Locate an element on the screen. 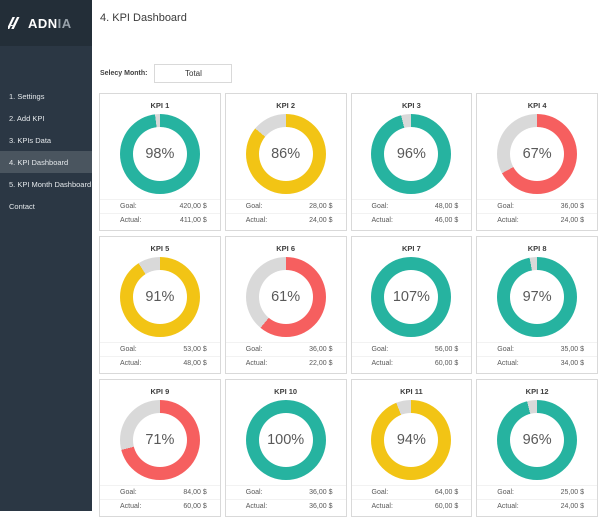 This screenshot has height=517, width=600. kpi-goal-row: Goal: 35,00 $ is located at coordinates (537, 349).